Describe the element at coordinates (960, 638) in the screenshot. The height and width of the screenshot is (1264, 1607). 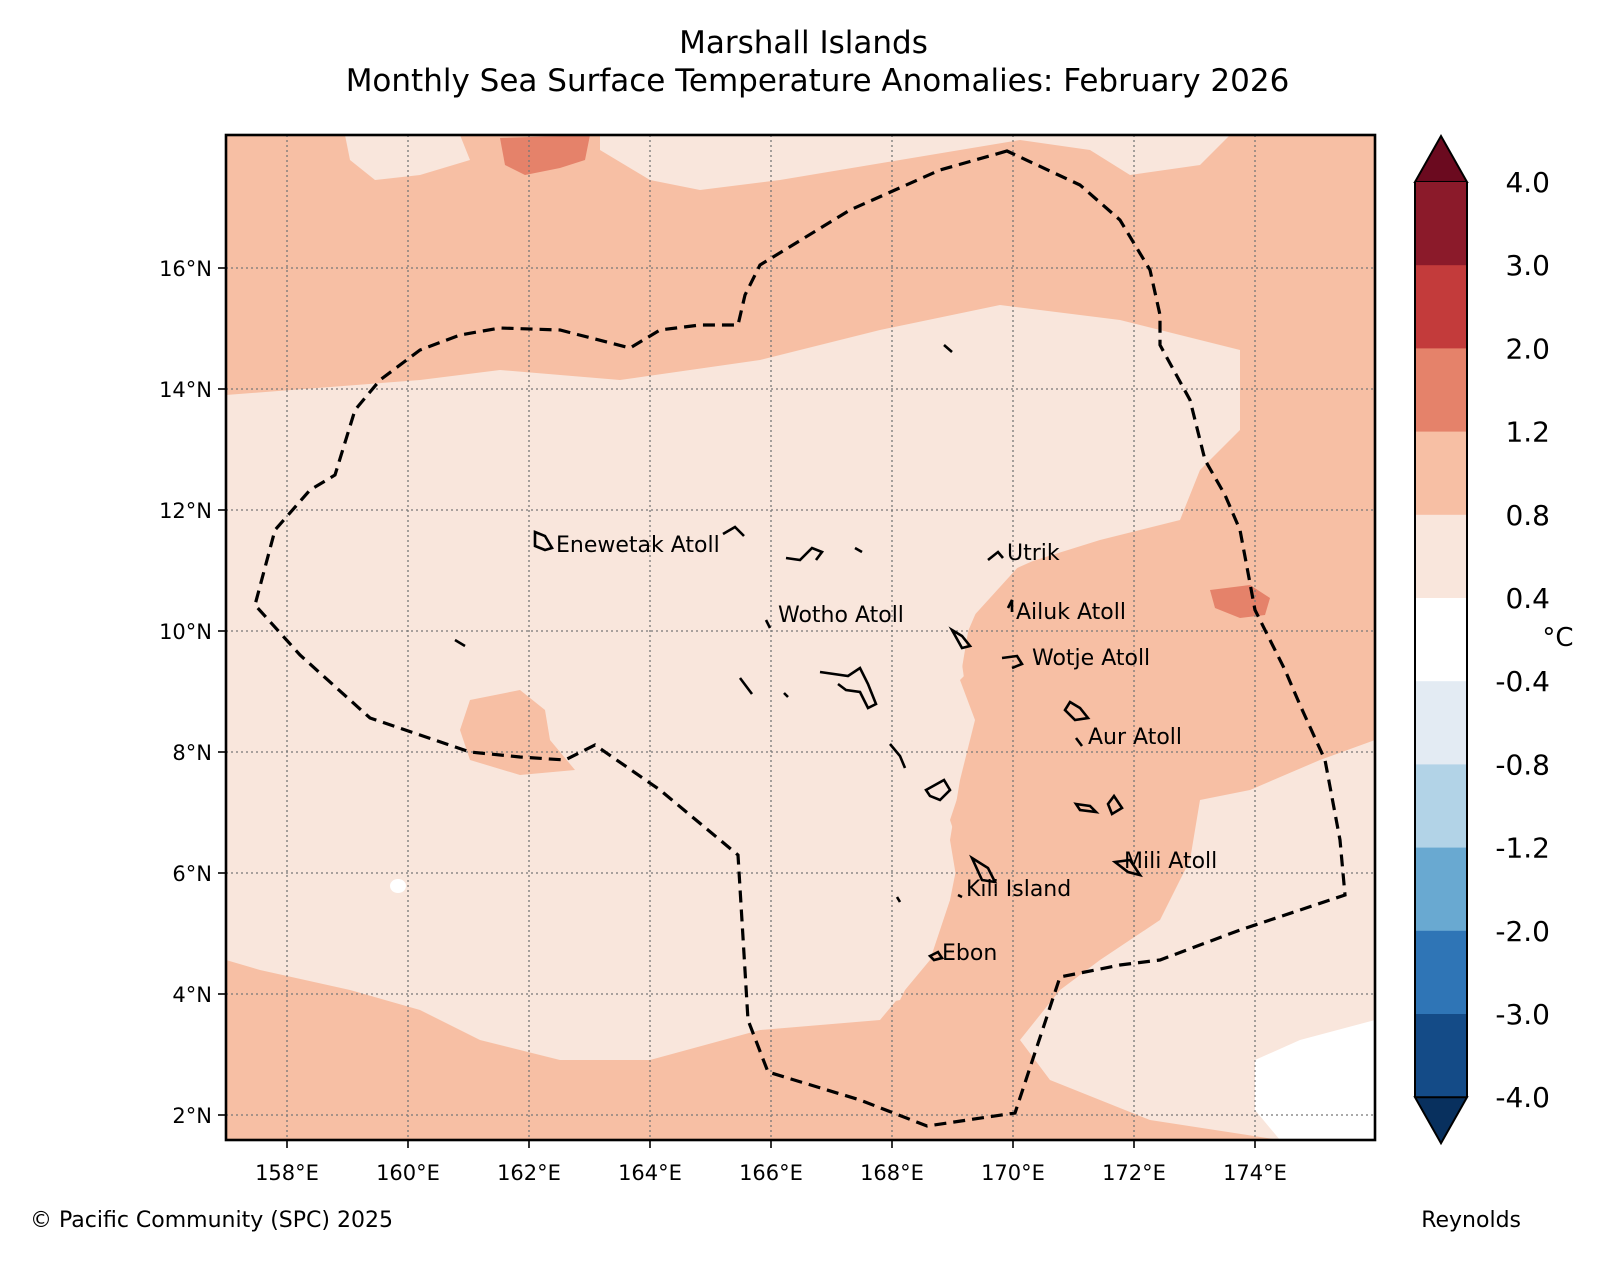
I see `island-likiep` at that location.